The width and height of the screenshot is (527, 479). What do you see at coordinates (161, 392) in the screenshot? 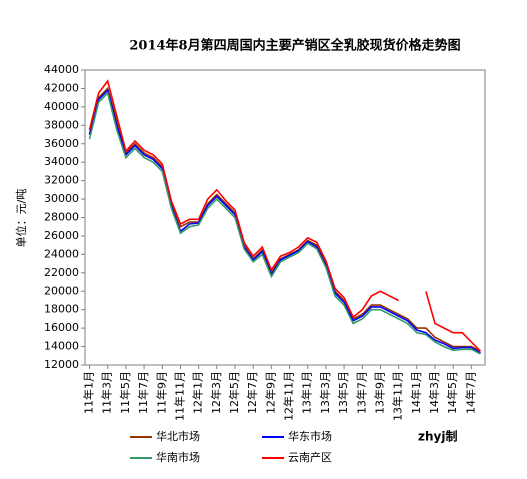
I see `x-tick-label: 11年9月` at bounding box center [161, 392].